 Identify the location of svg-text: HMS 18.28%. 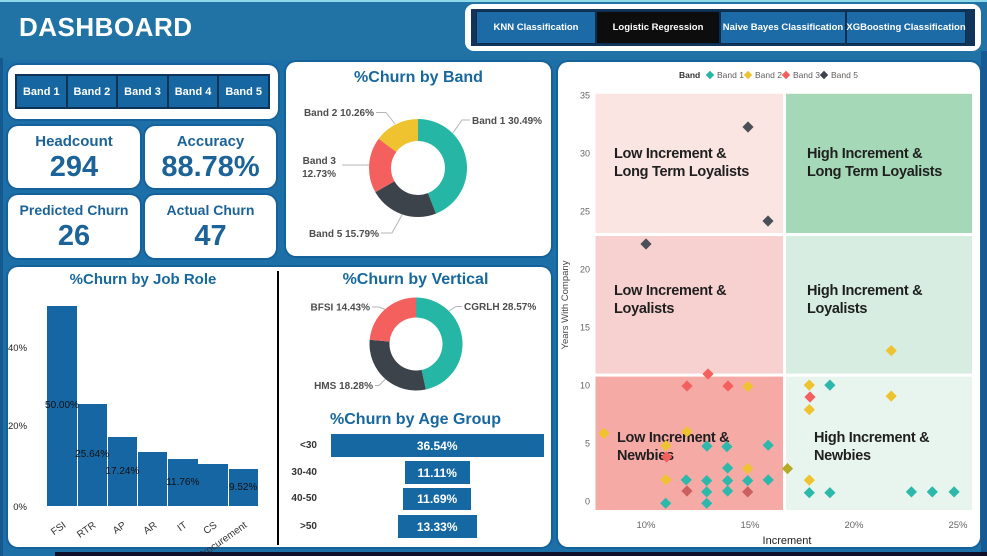
(343, 386).